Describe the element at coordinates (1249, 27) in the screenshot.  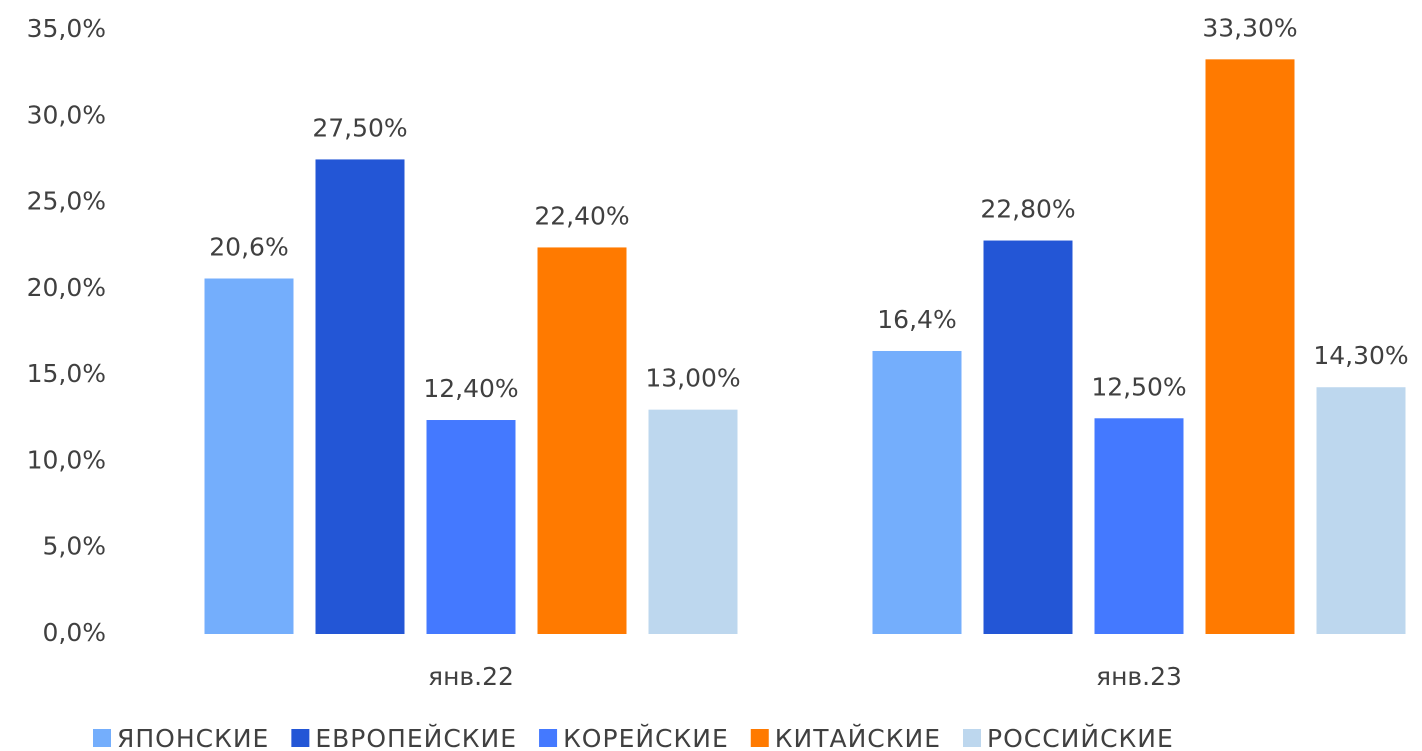
I see `value-label: 33,30%` at that location.